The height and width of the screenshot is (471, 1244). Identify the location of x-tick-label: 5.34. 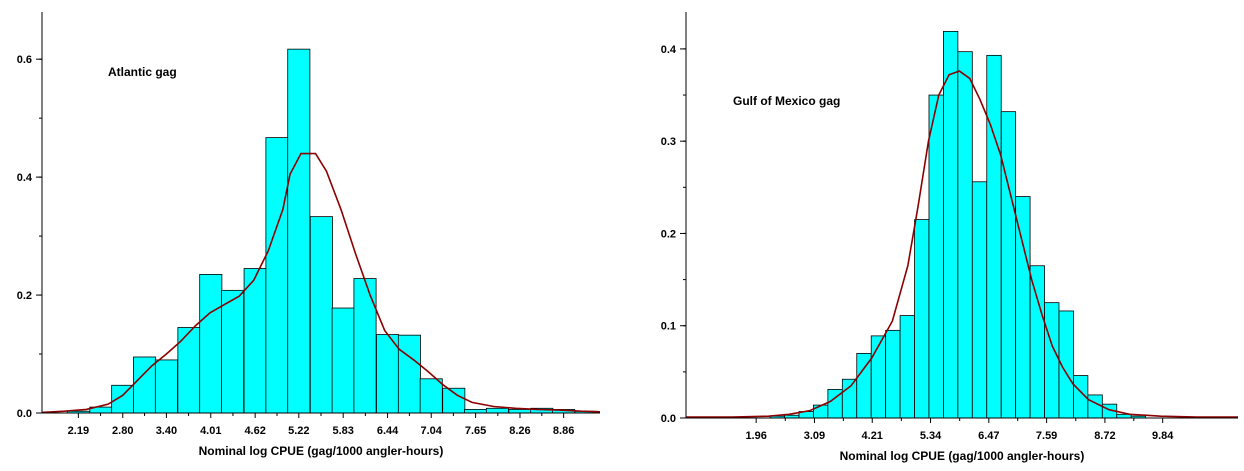
(931, 436).